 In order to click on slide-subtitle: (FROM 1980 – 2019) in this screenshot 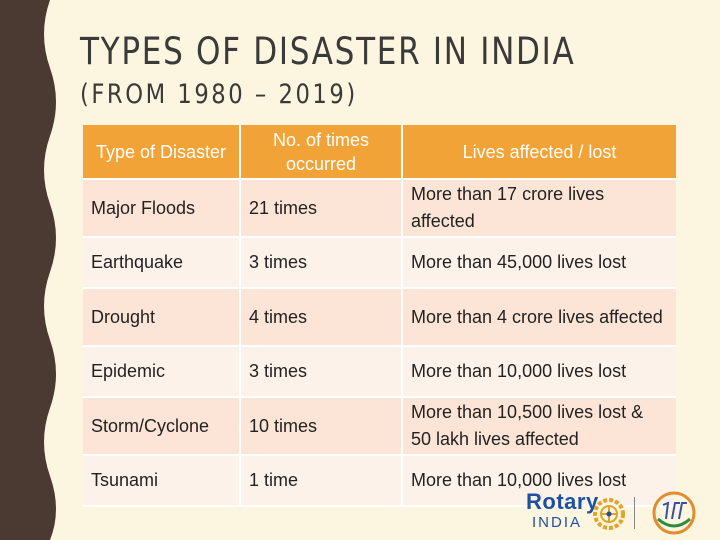, I will do `click(219, 94)`.